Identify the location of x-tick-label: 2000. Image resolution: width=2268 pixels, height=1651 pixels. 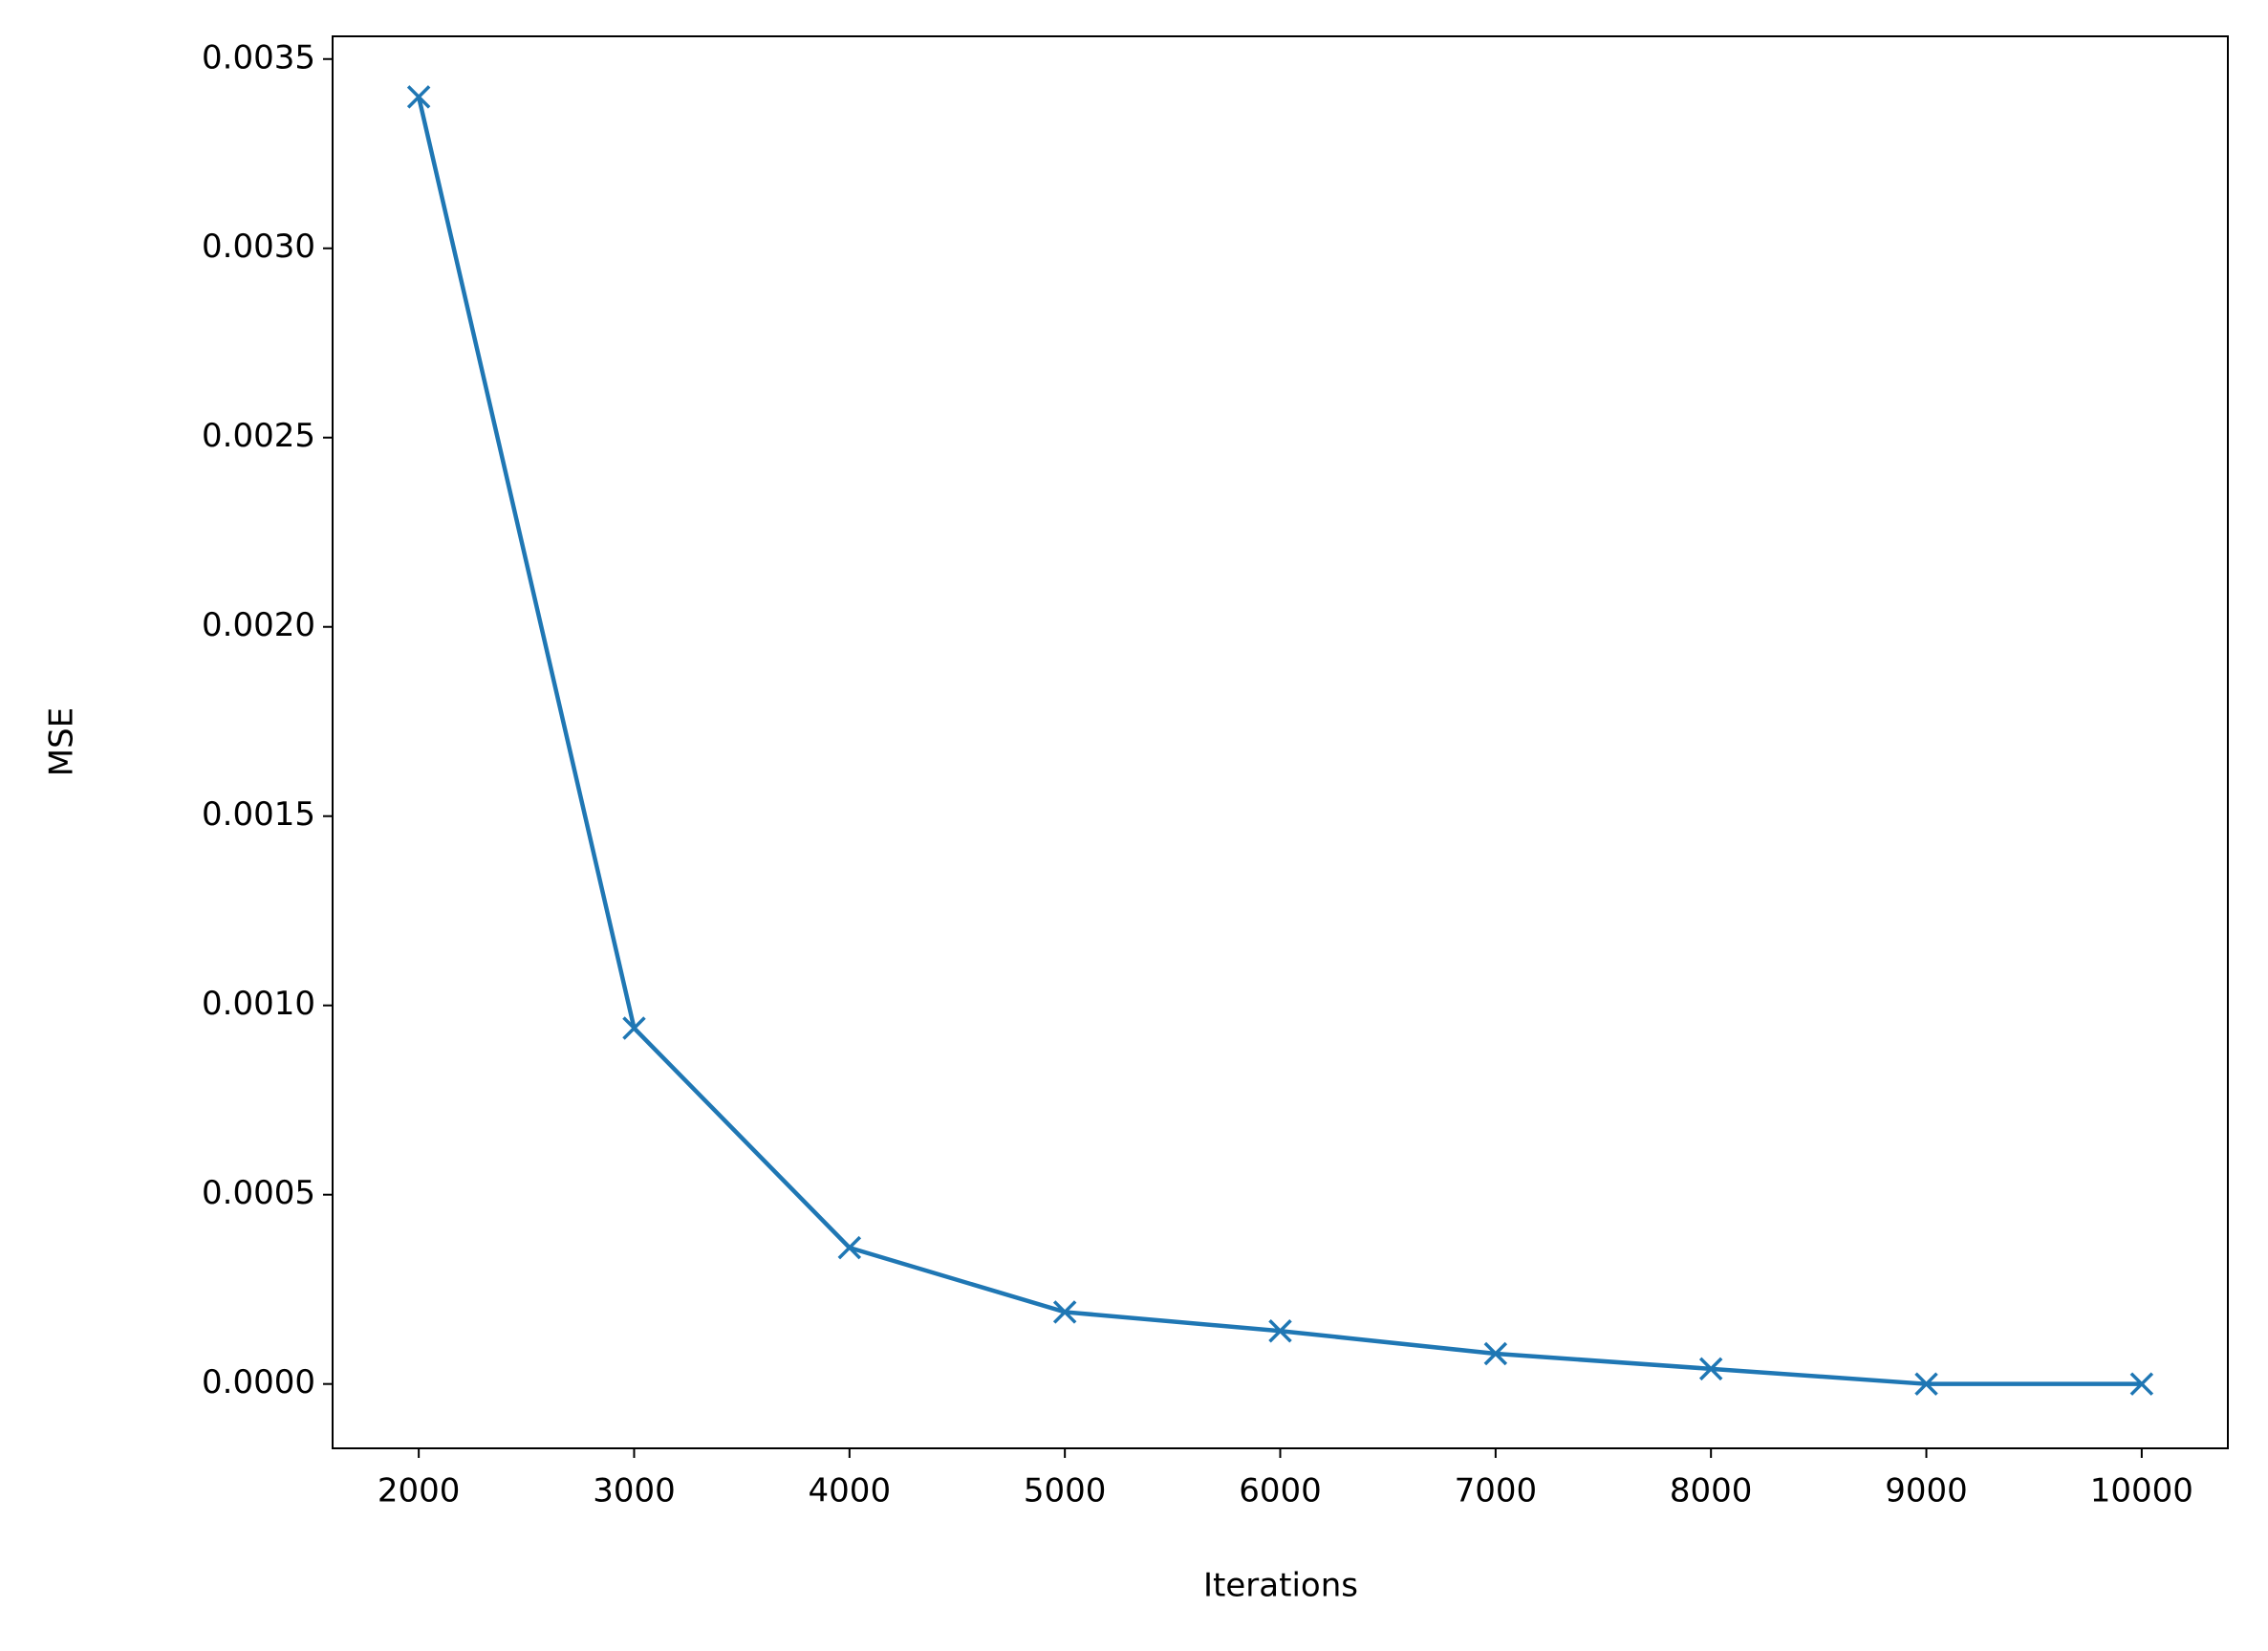
(419, 1491).